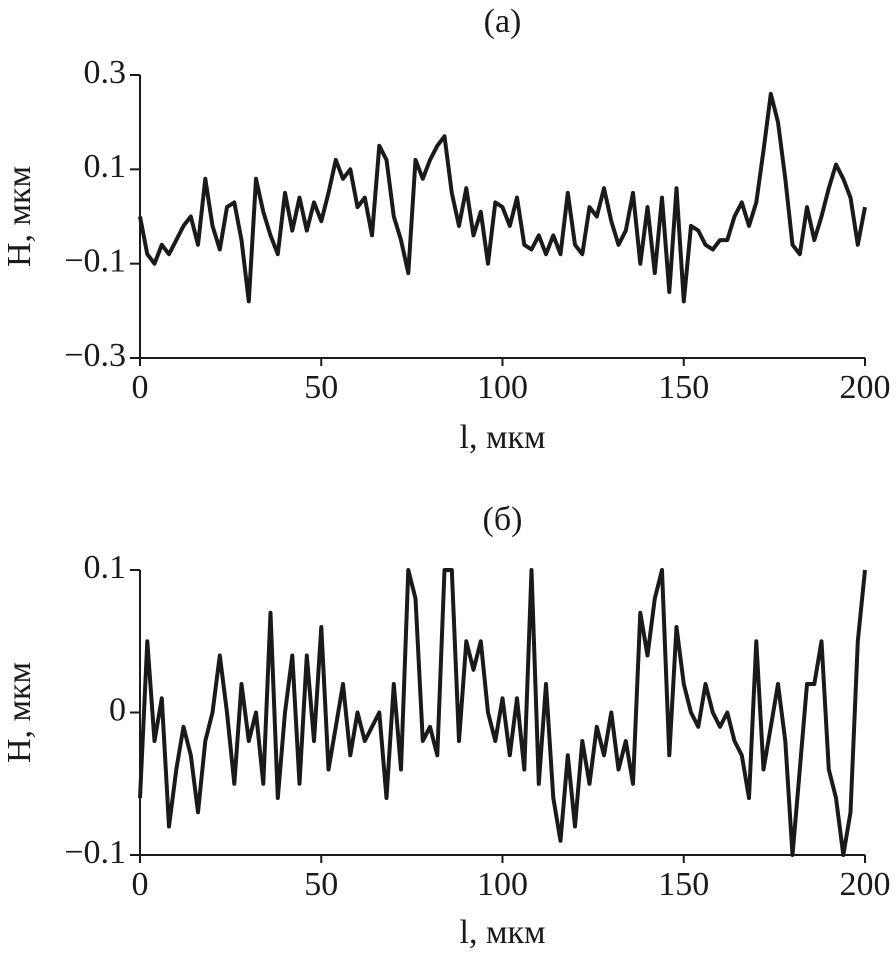 This screenshot has width=896, height=958. Describe the element at coordinates (105, 72) in the screenshot. I see `y-tick-label: 0.3` at that location.